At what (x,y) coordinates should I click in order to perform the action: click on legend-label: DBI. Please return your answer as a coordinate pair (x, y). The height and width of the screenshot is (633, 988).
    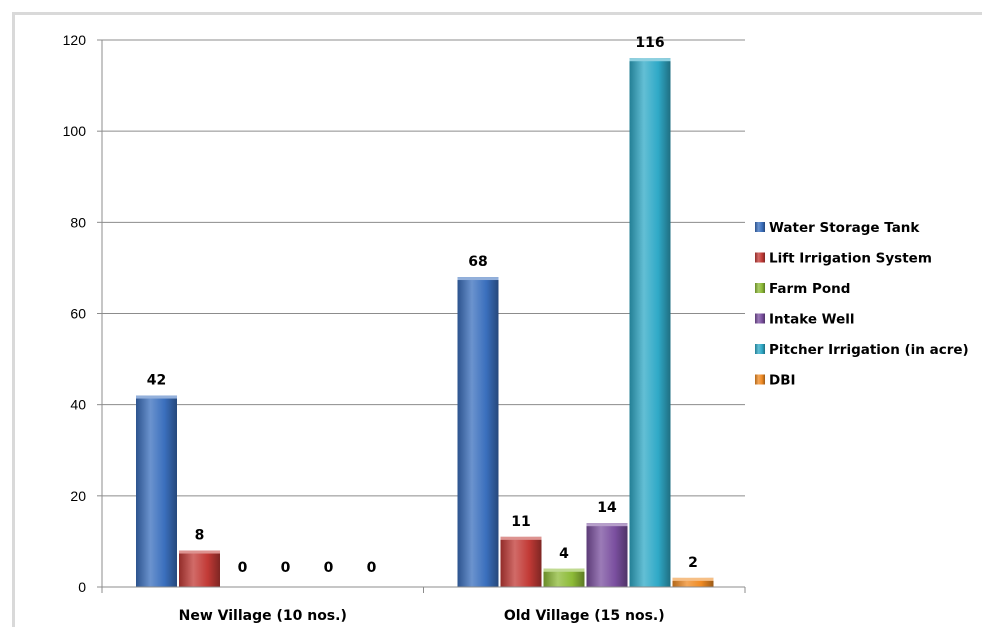
    Looking at the image, I should click on (782, 381).